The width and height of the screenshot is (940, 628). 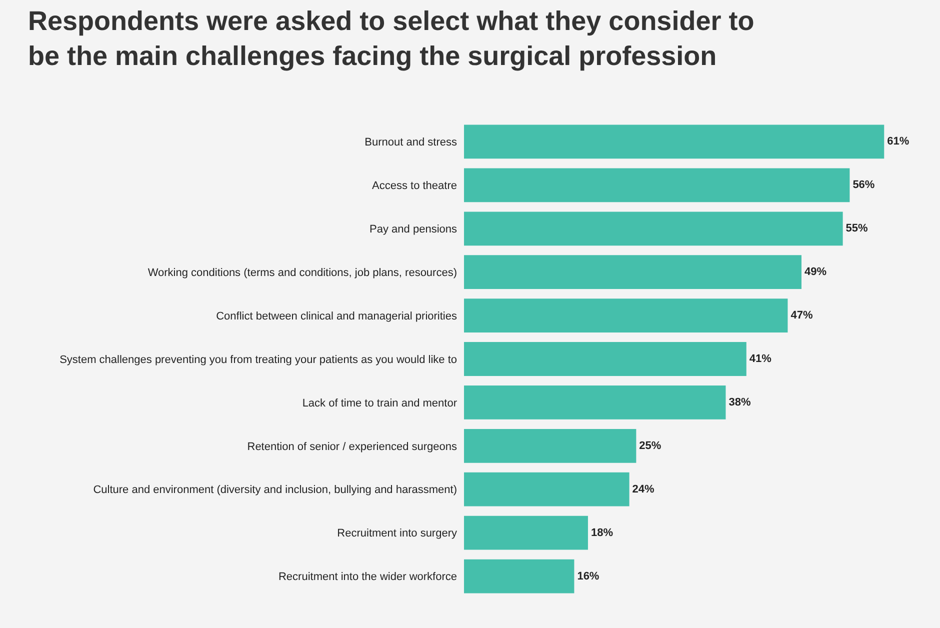 What do you see at coordinates (650, 446) in the screenshot?
I see `data-label: 25%` at bounding box center [650, 446].